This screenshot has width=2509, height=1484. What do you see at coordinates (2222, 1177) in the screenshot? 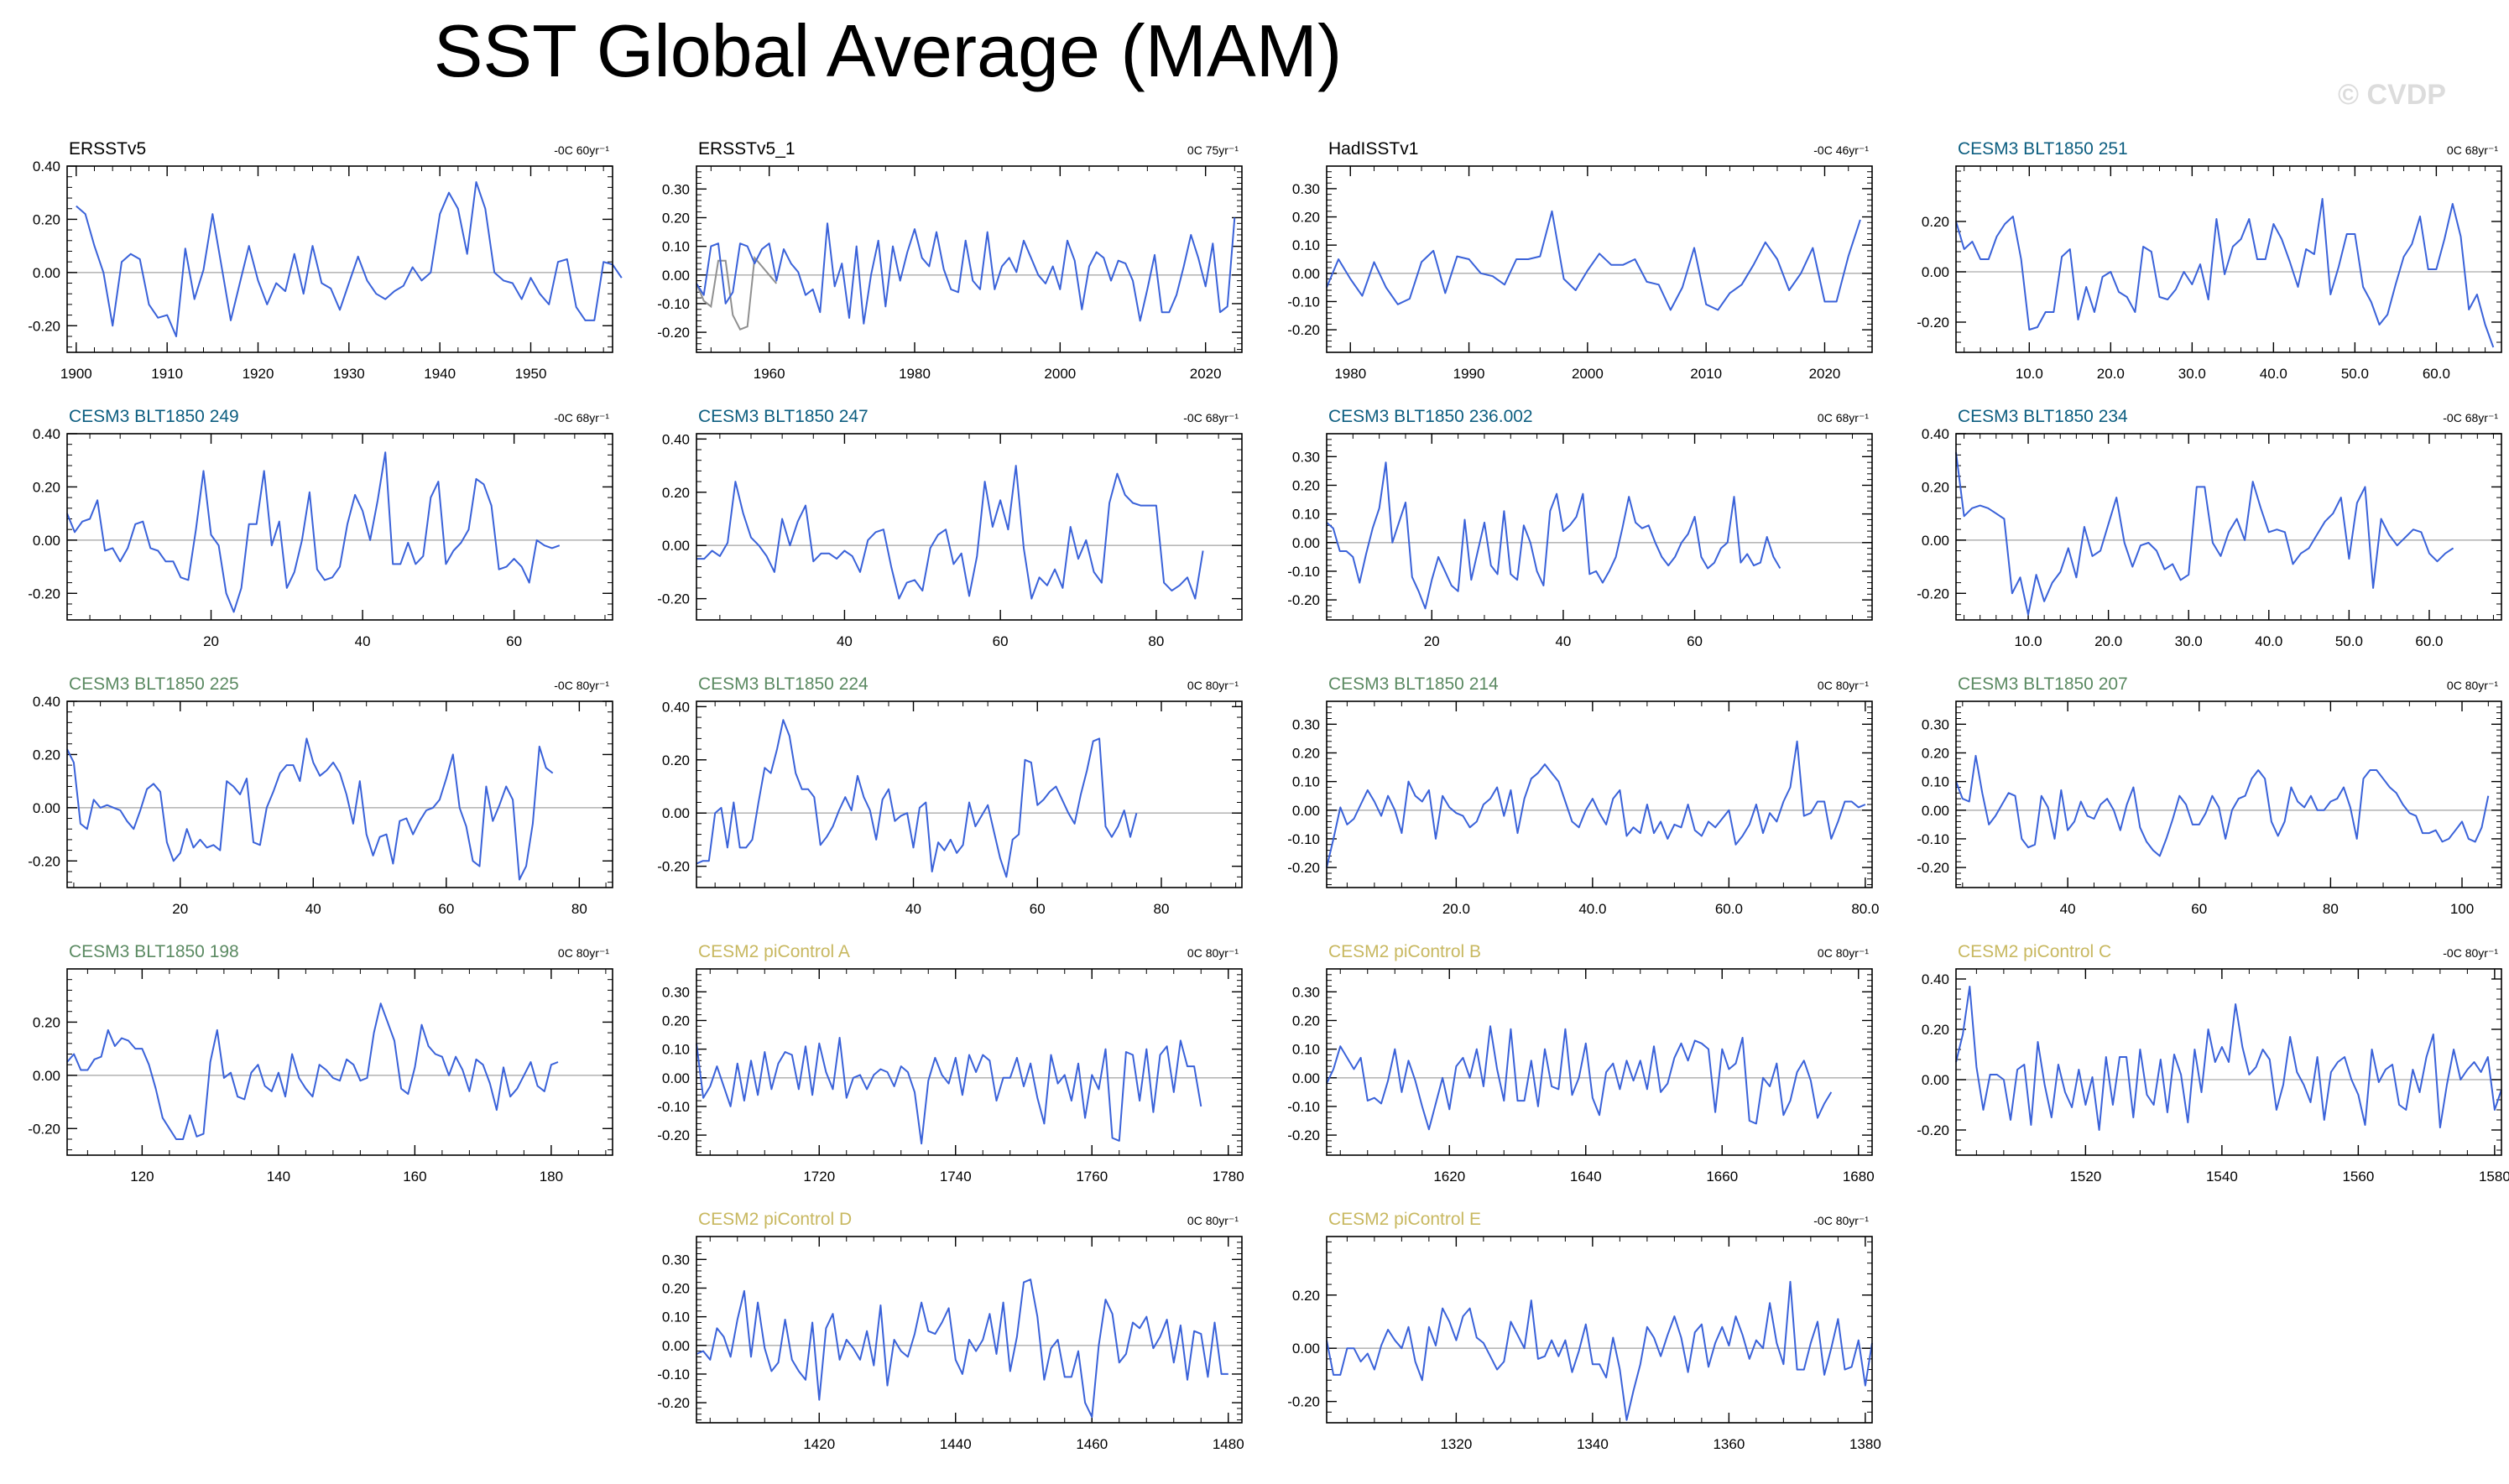
I see `x-tick-label: 1540` at bounding box center [2222, 1177].